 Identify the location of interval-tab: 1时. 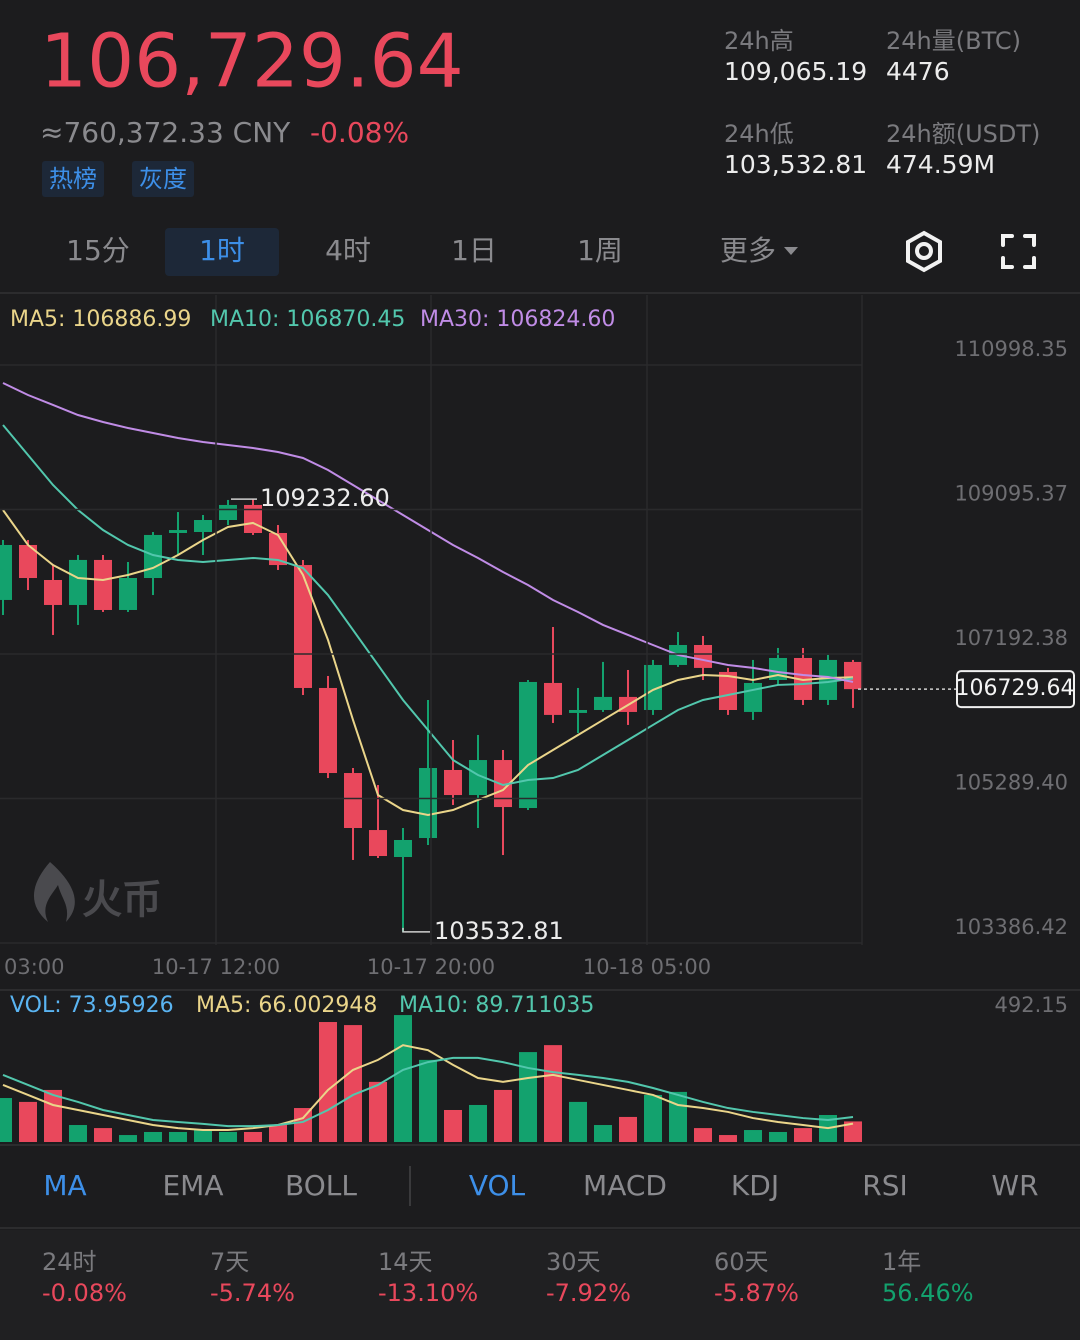
(222, 250).